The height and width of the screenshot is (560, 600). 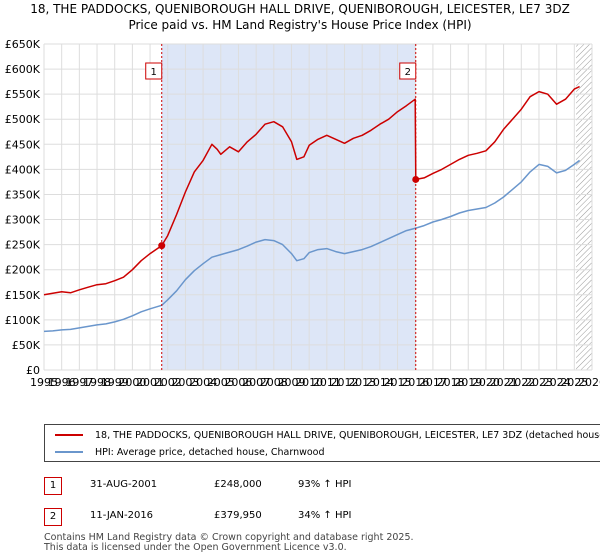 I want to click on sale-label: 2, so click(x=408, y=72).